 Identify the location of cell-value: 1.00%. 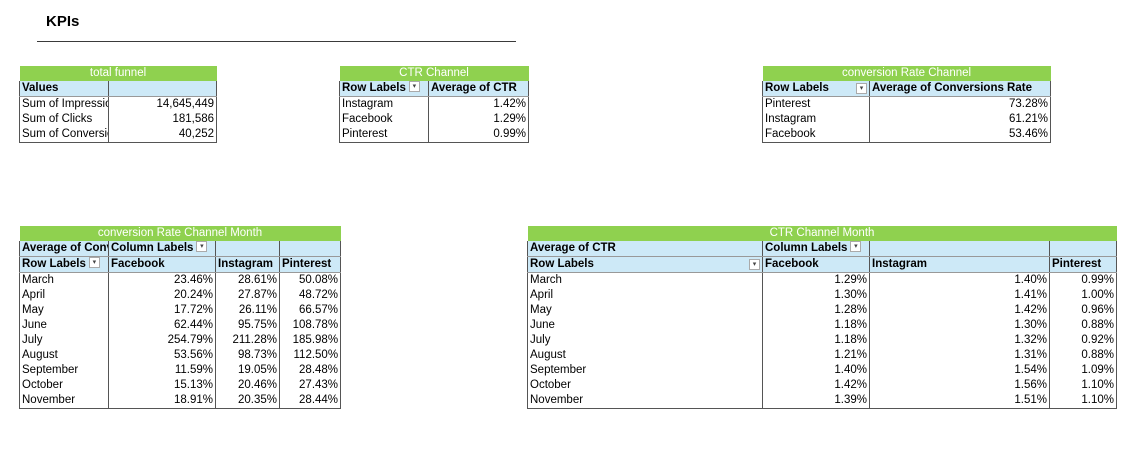
(1083, 295).